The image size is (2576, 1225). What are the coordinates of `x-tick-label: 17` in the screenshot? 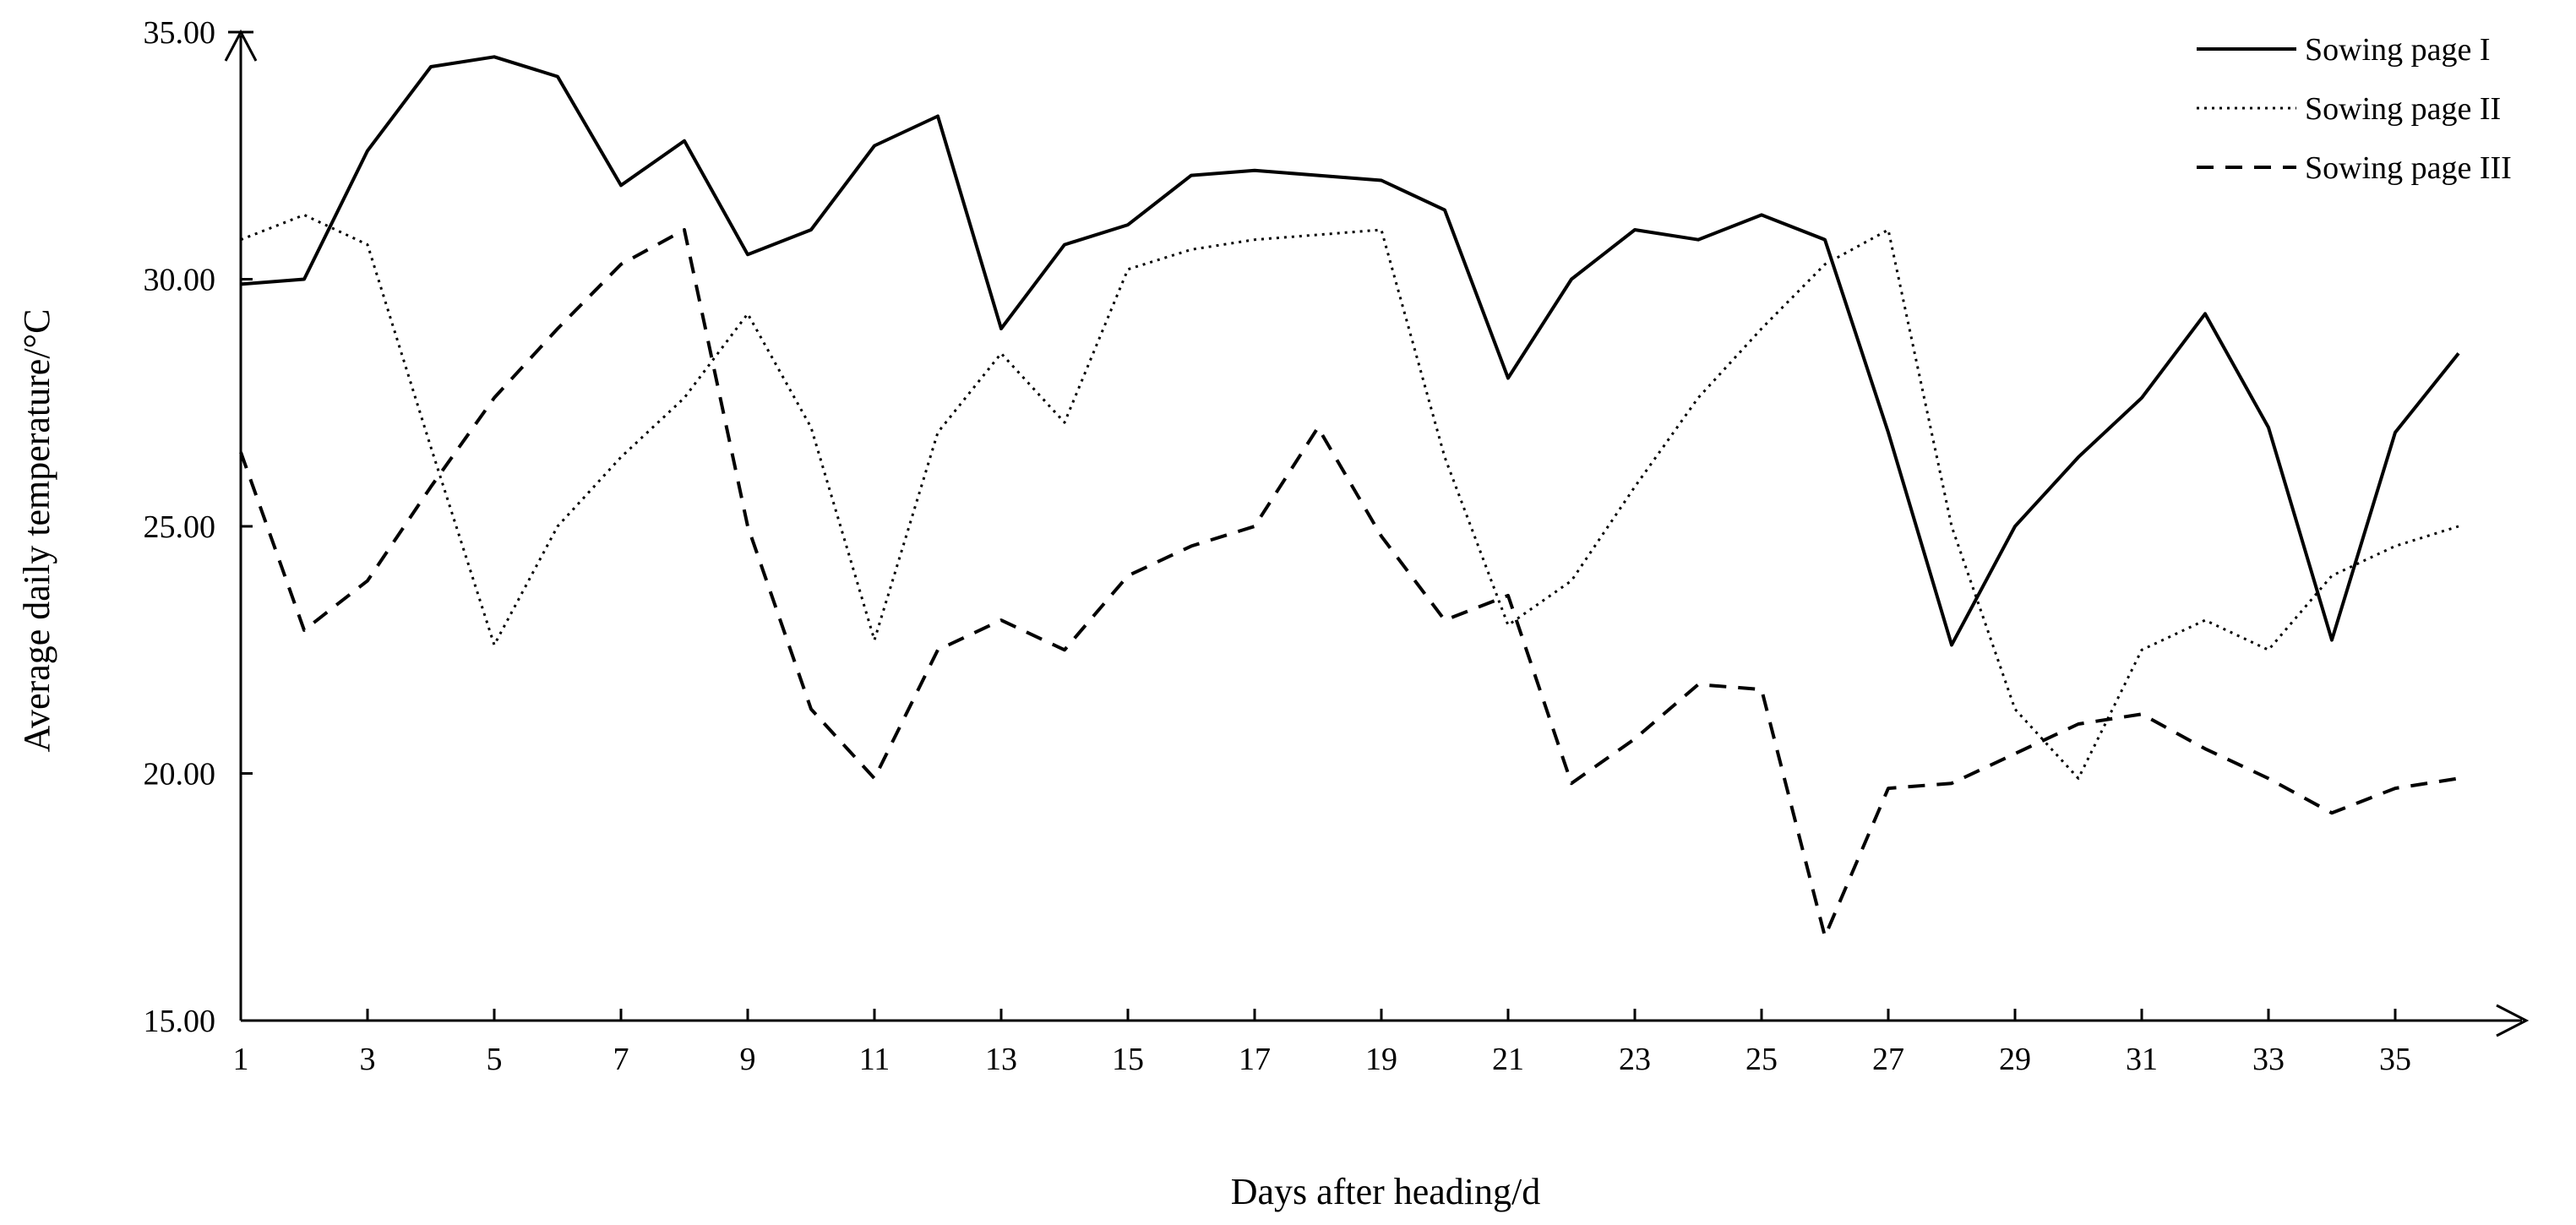 It's located at (1255, 1059).